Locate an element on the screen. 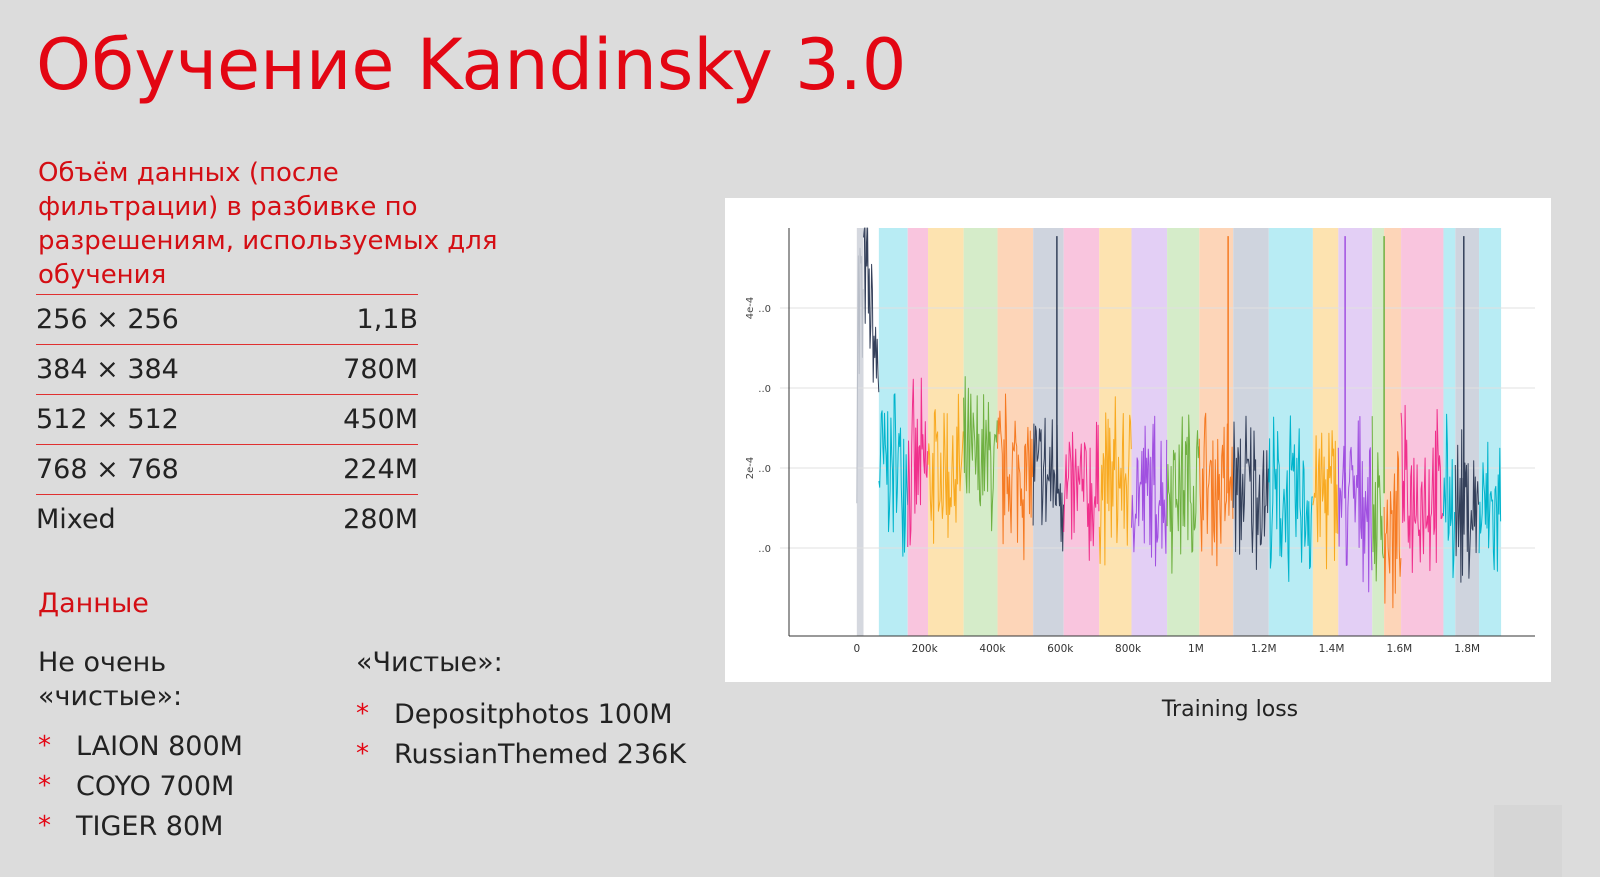 This screenshot has width=1600, height=877. y-axis-label: 2e-4 is located at coordinates (750, 468).